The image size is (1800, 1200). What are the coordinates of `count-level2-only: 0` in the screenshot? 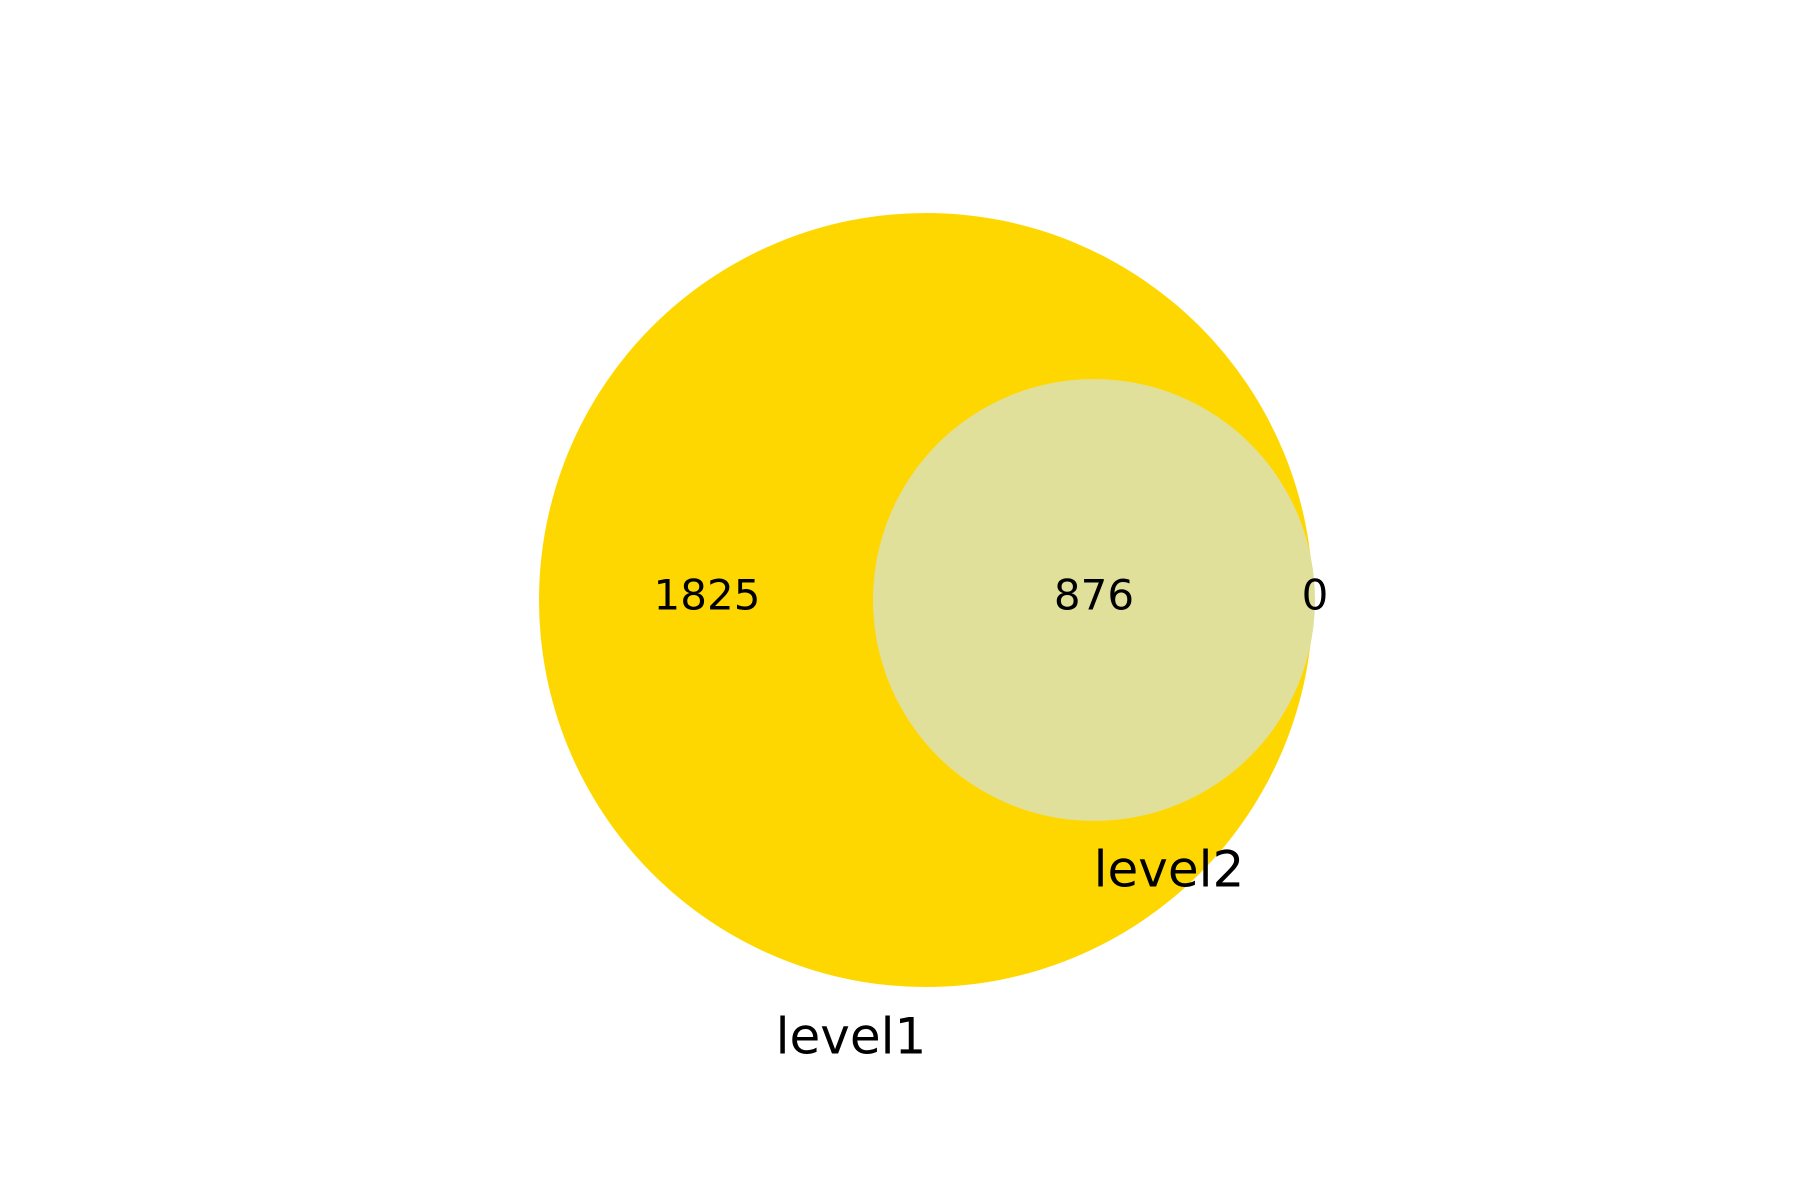 It's located at (1315, 595).